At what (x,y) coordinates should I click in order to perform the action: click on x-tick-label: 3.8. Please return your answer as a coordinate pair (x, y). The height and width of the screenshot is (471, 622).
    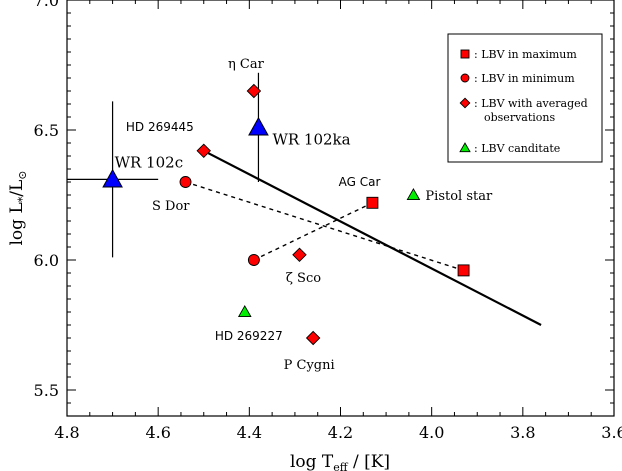
    Looking at the image, I should click on (522, 432).